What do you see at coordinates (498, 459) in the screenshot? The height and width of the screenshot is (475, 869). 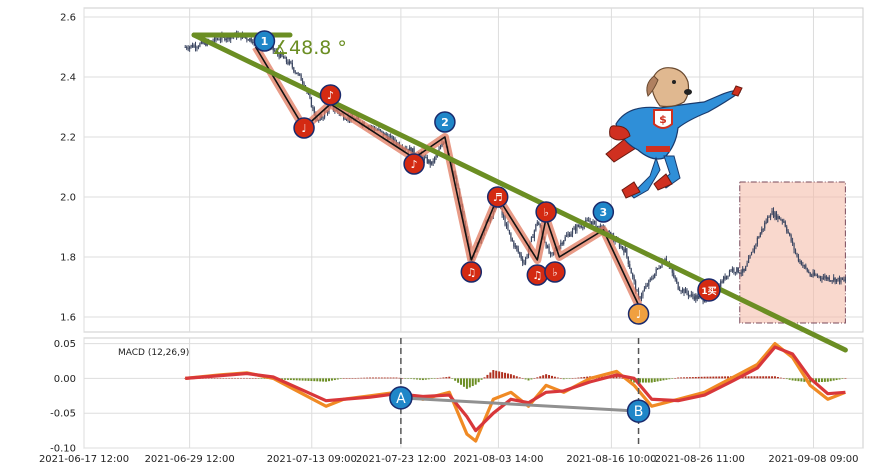 I see `x-tick: 2021-08-03 14:00` at bounding box center [498, 459].